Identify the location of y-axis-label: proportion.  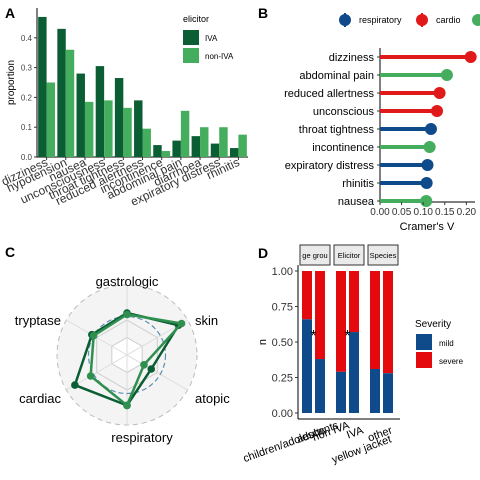
(11, 82).